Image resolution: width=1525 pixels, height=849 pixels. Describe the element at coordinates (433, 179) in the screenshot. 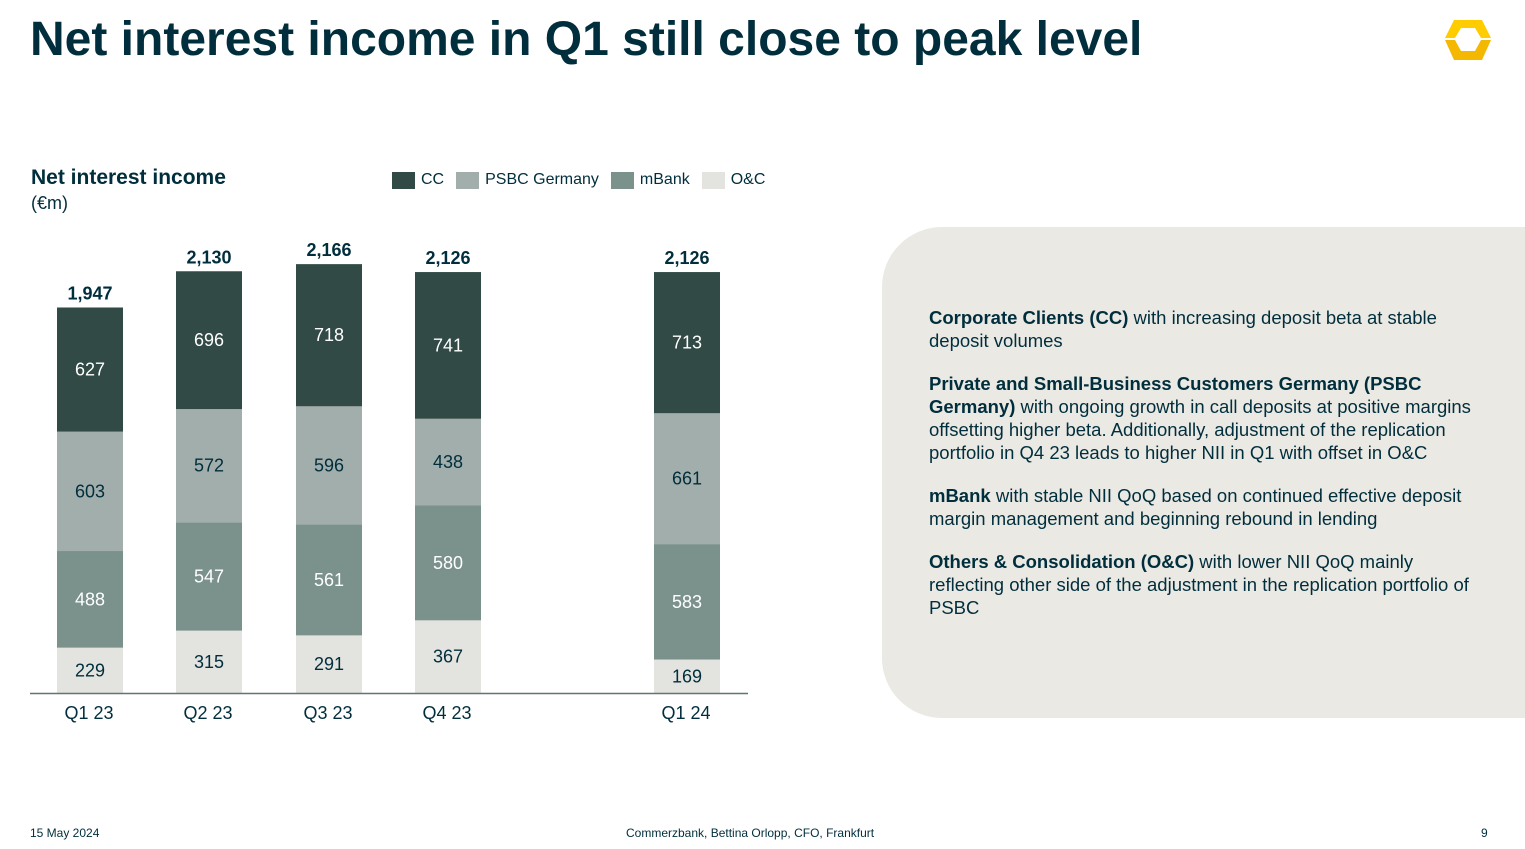

I see `legend-label: CC` at that location.